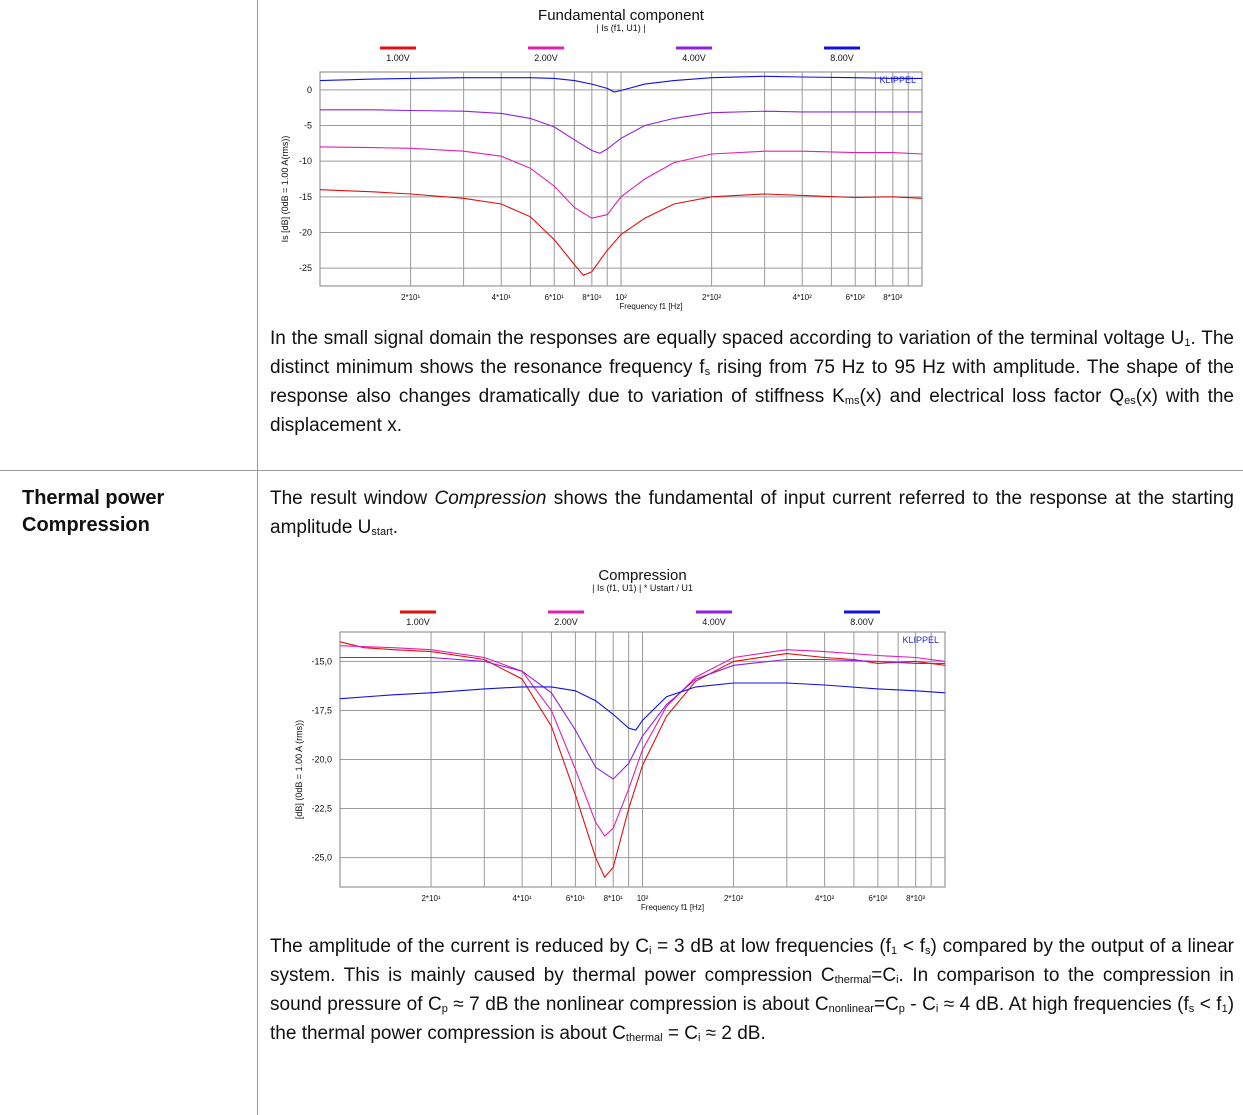 The width and height of the screenshot is (1243, 1115). I want to click on subscript-text: es, so click(1130, 401).